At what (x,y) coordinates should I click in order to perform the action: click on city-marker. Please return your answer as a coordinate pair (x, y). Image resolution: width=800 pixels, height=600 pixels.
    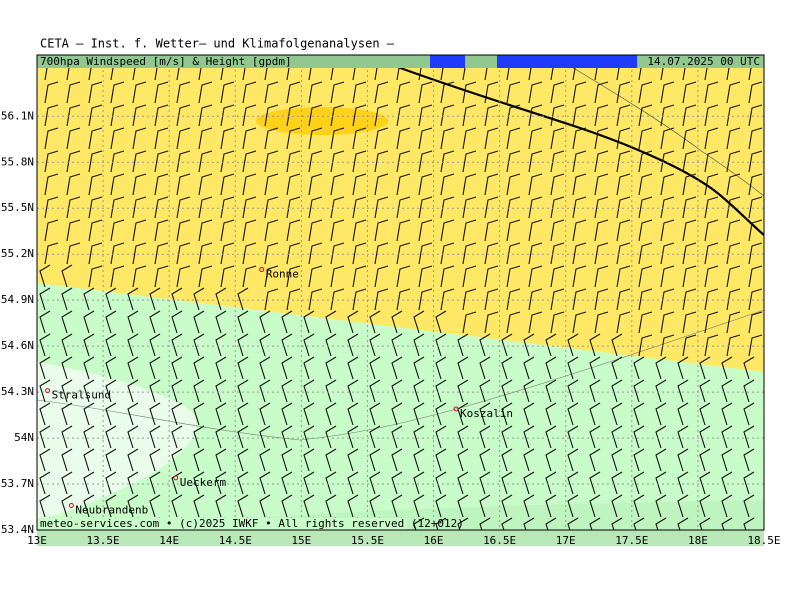
    Looking at the image, I should click on (262, 270).